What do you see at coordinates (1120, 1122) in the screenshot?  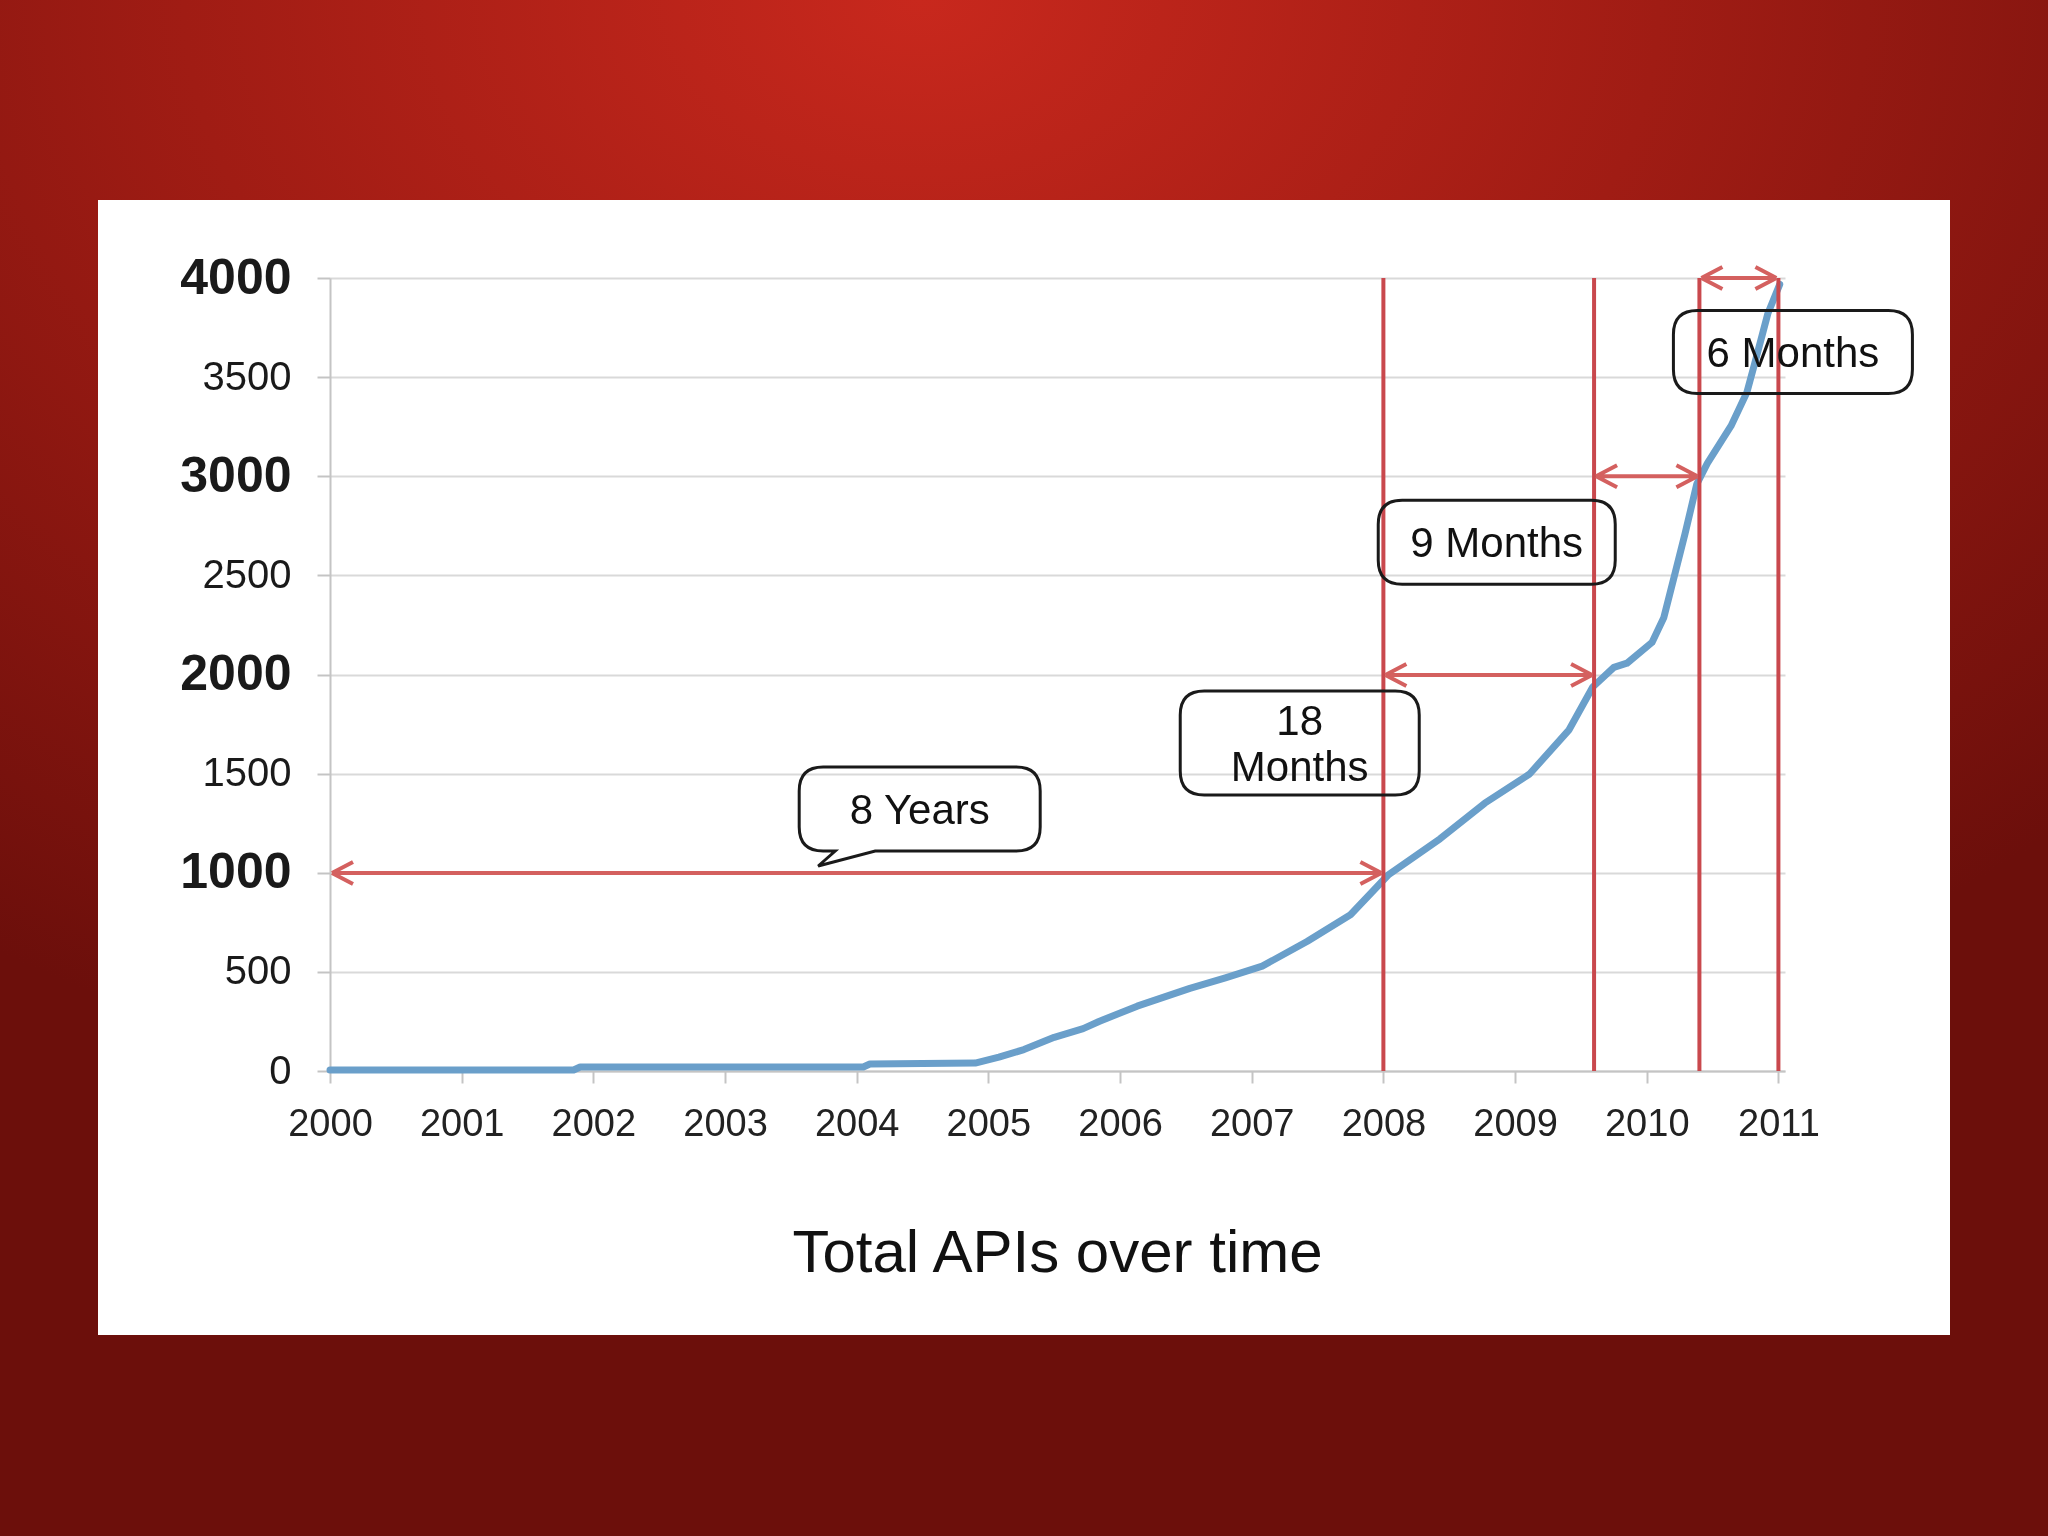 I see `x-tick-label: 2006` at bounding box center [1120, 1122].